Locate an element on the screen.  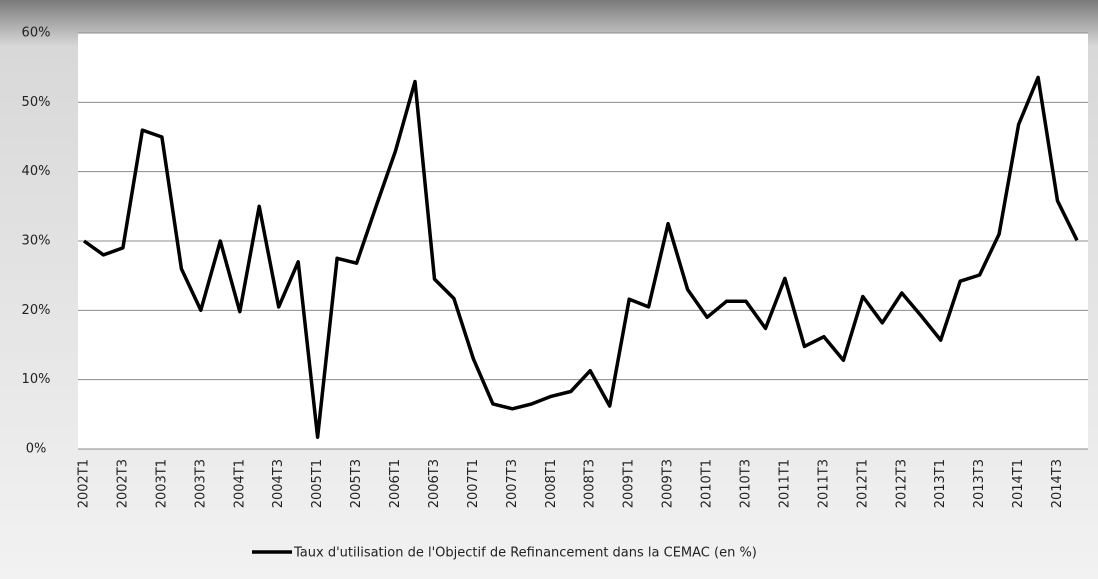
x-tick-label: 2008T3 is located at coordinates (590, 483).